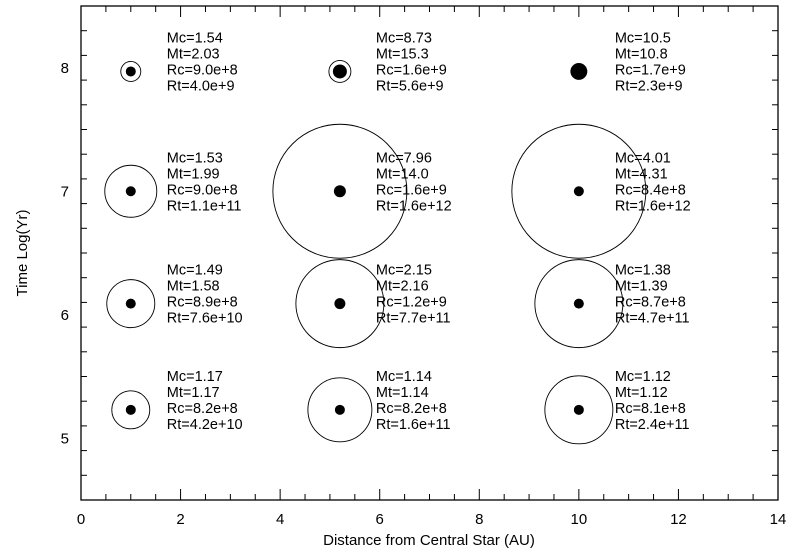  I want to click on annotation-mt: Mt=14.0, so click(402, 174).